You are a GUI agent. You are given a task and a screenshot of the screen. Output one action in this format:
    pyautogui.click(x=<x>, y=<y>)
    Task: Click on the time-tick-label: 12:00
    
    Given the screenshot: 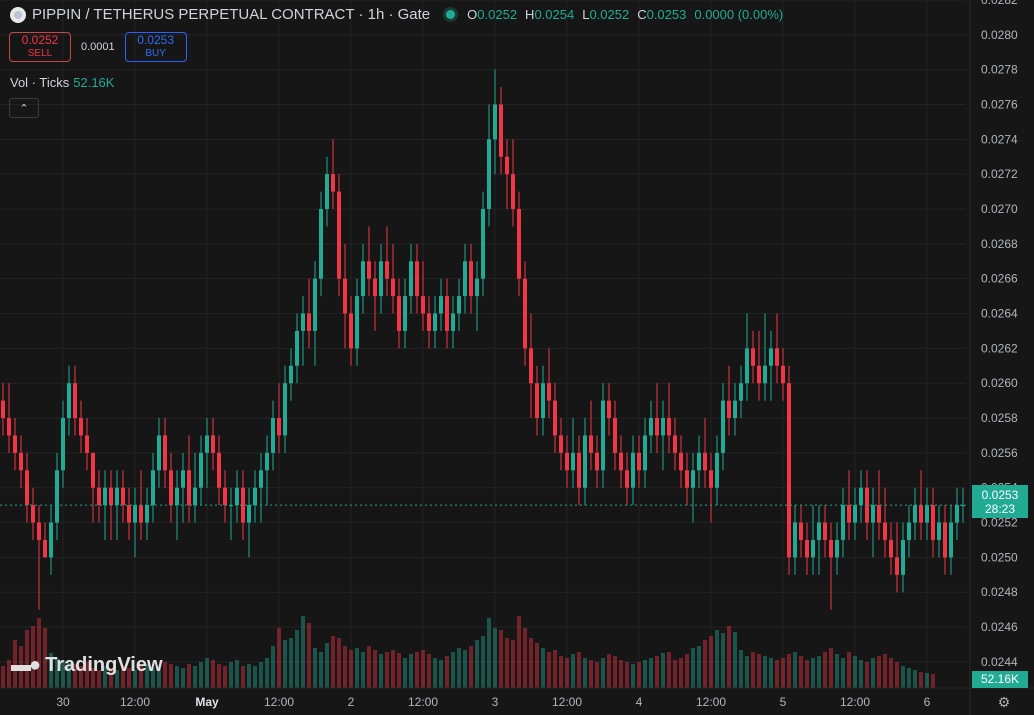 What is the action you would take?
    pyautogui.click(x=567, y=702)
    